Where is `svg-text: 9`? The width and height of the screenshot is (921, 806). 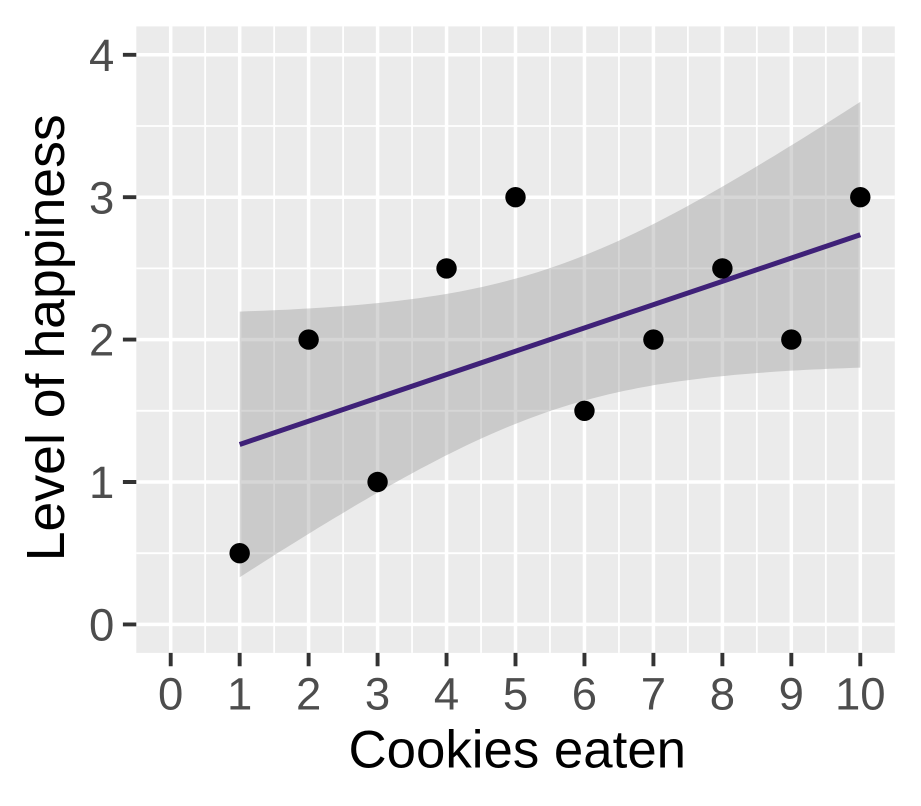
svg-text: 9 is located at coordinates (791, 693).